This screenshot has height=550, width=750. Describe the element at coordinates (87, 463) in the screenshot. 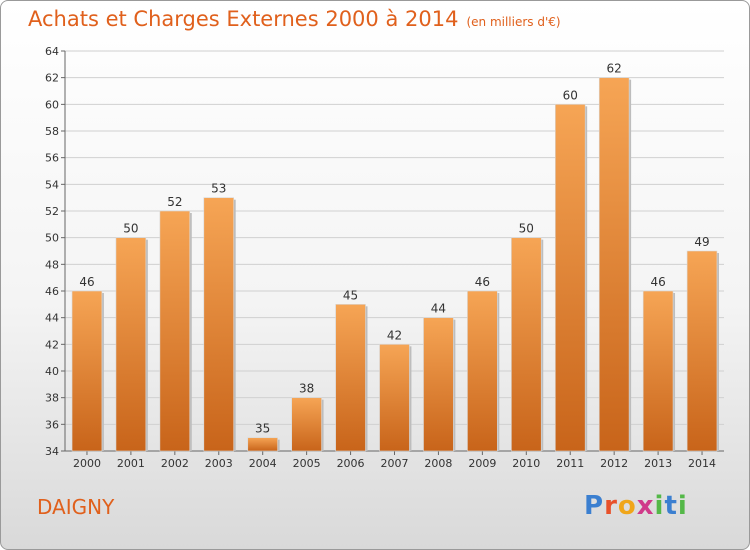

I see `x-tick-label: 2000` at that location.